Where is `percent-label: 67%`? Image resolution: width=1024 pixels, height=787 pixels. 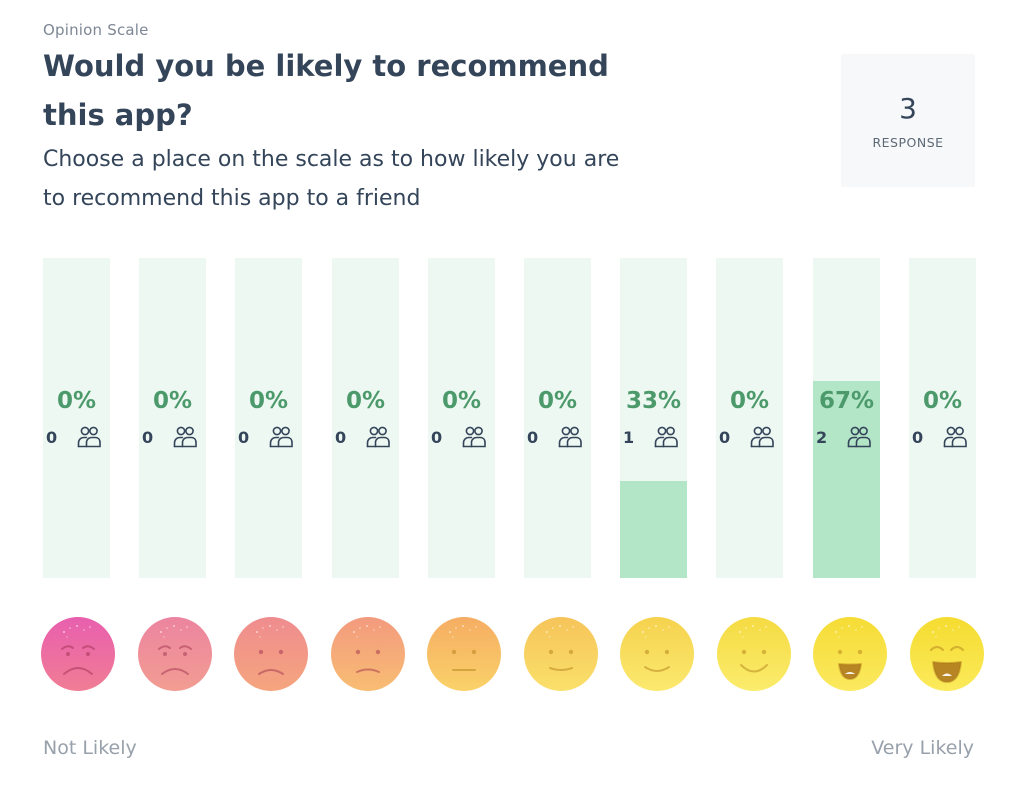
percent-label: 67% is located at coordinates (846, 401).